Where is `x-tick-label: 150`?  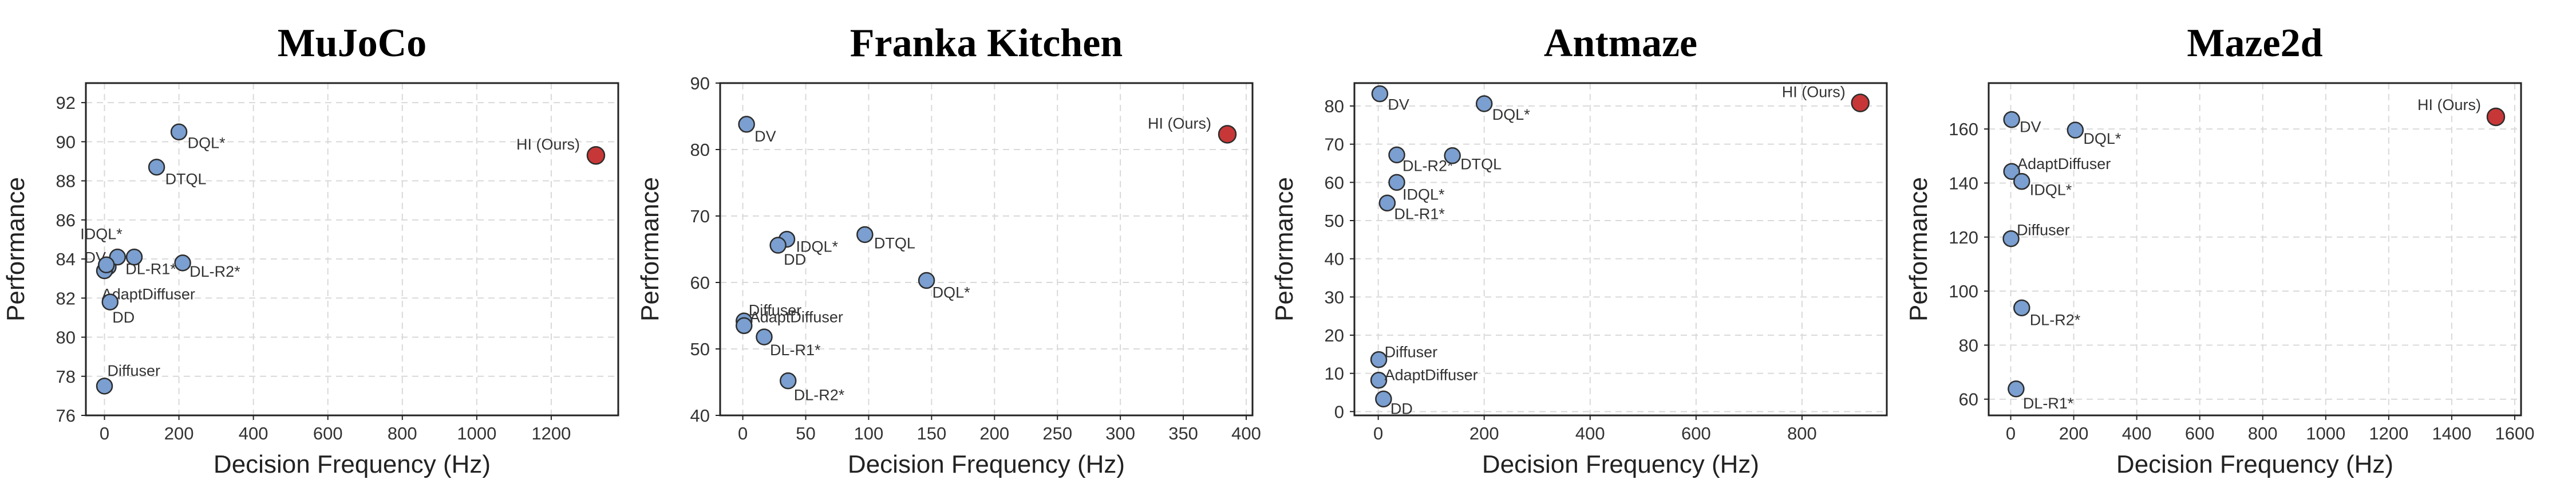
x-tick-label: 150 is located at coordinates (931, 433).